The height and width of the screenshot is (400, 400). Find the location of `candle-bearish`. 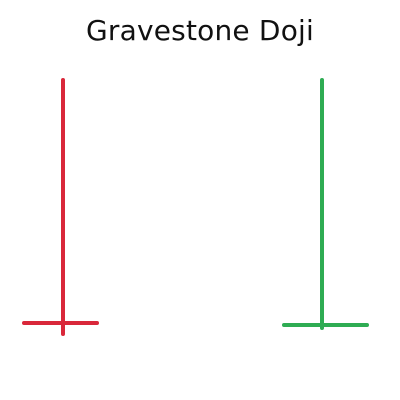

candle-bearish is located at coordinates (60, 207).